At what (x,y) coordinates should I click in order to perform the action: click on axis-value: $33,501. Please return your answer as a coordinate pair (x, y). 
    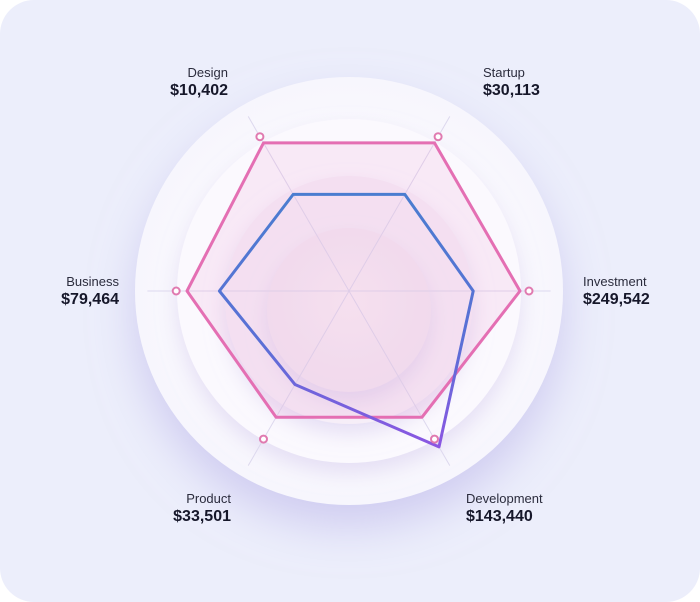
    Looking at the image, I should click on (202, 516).